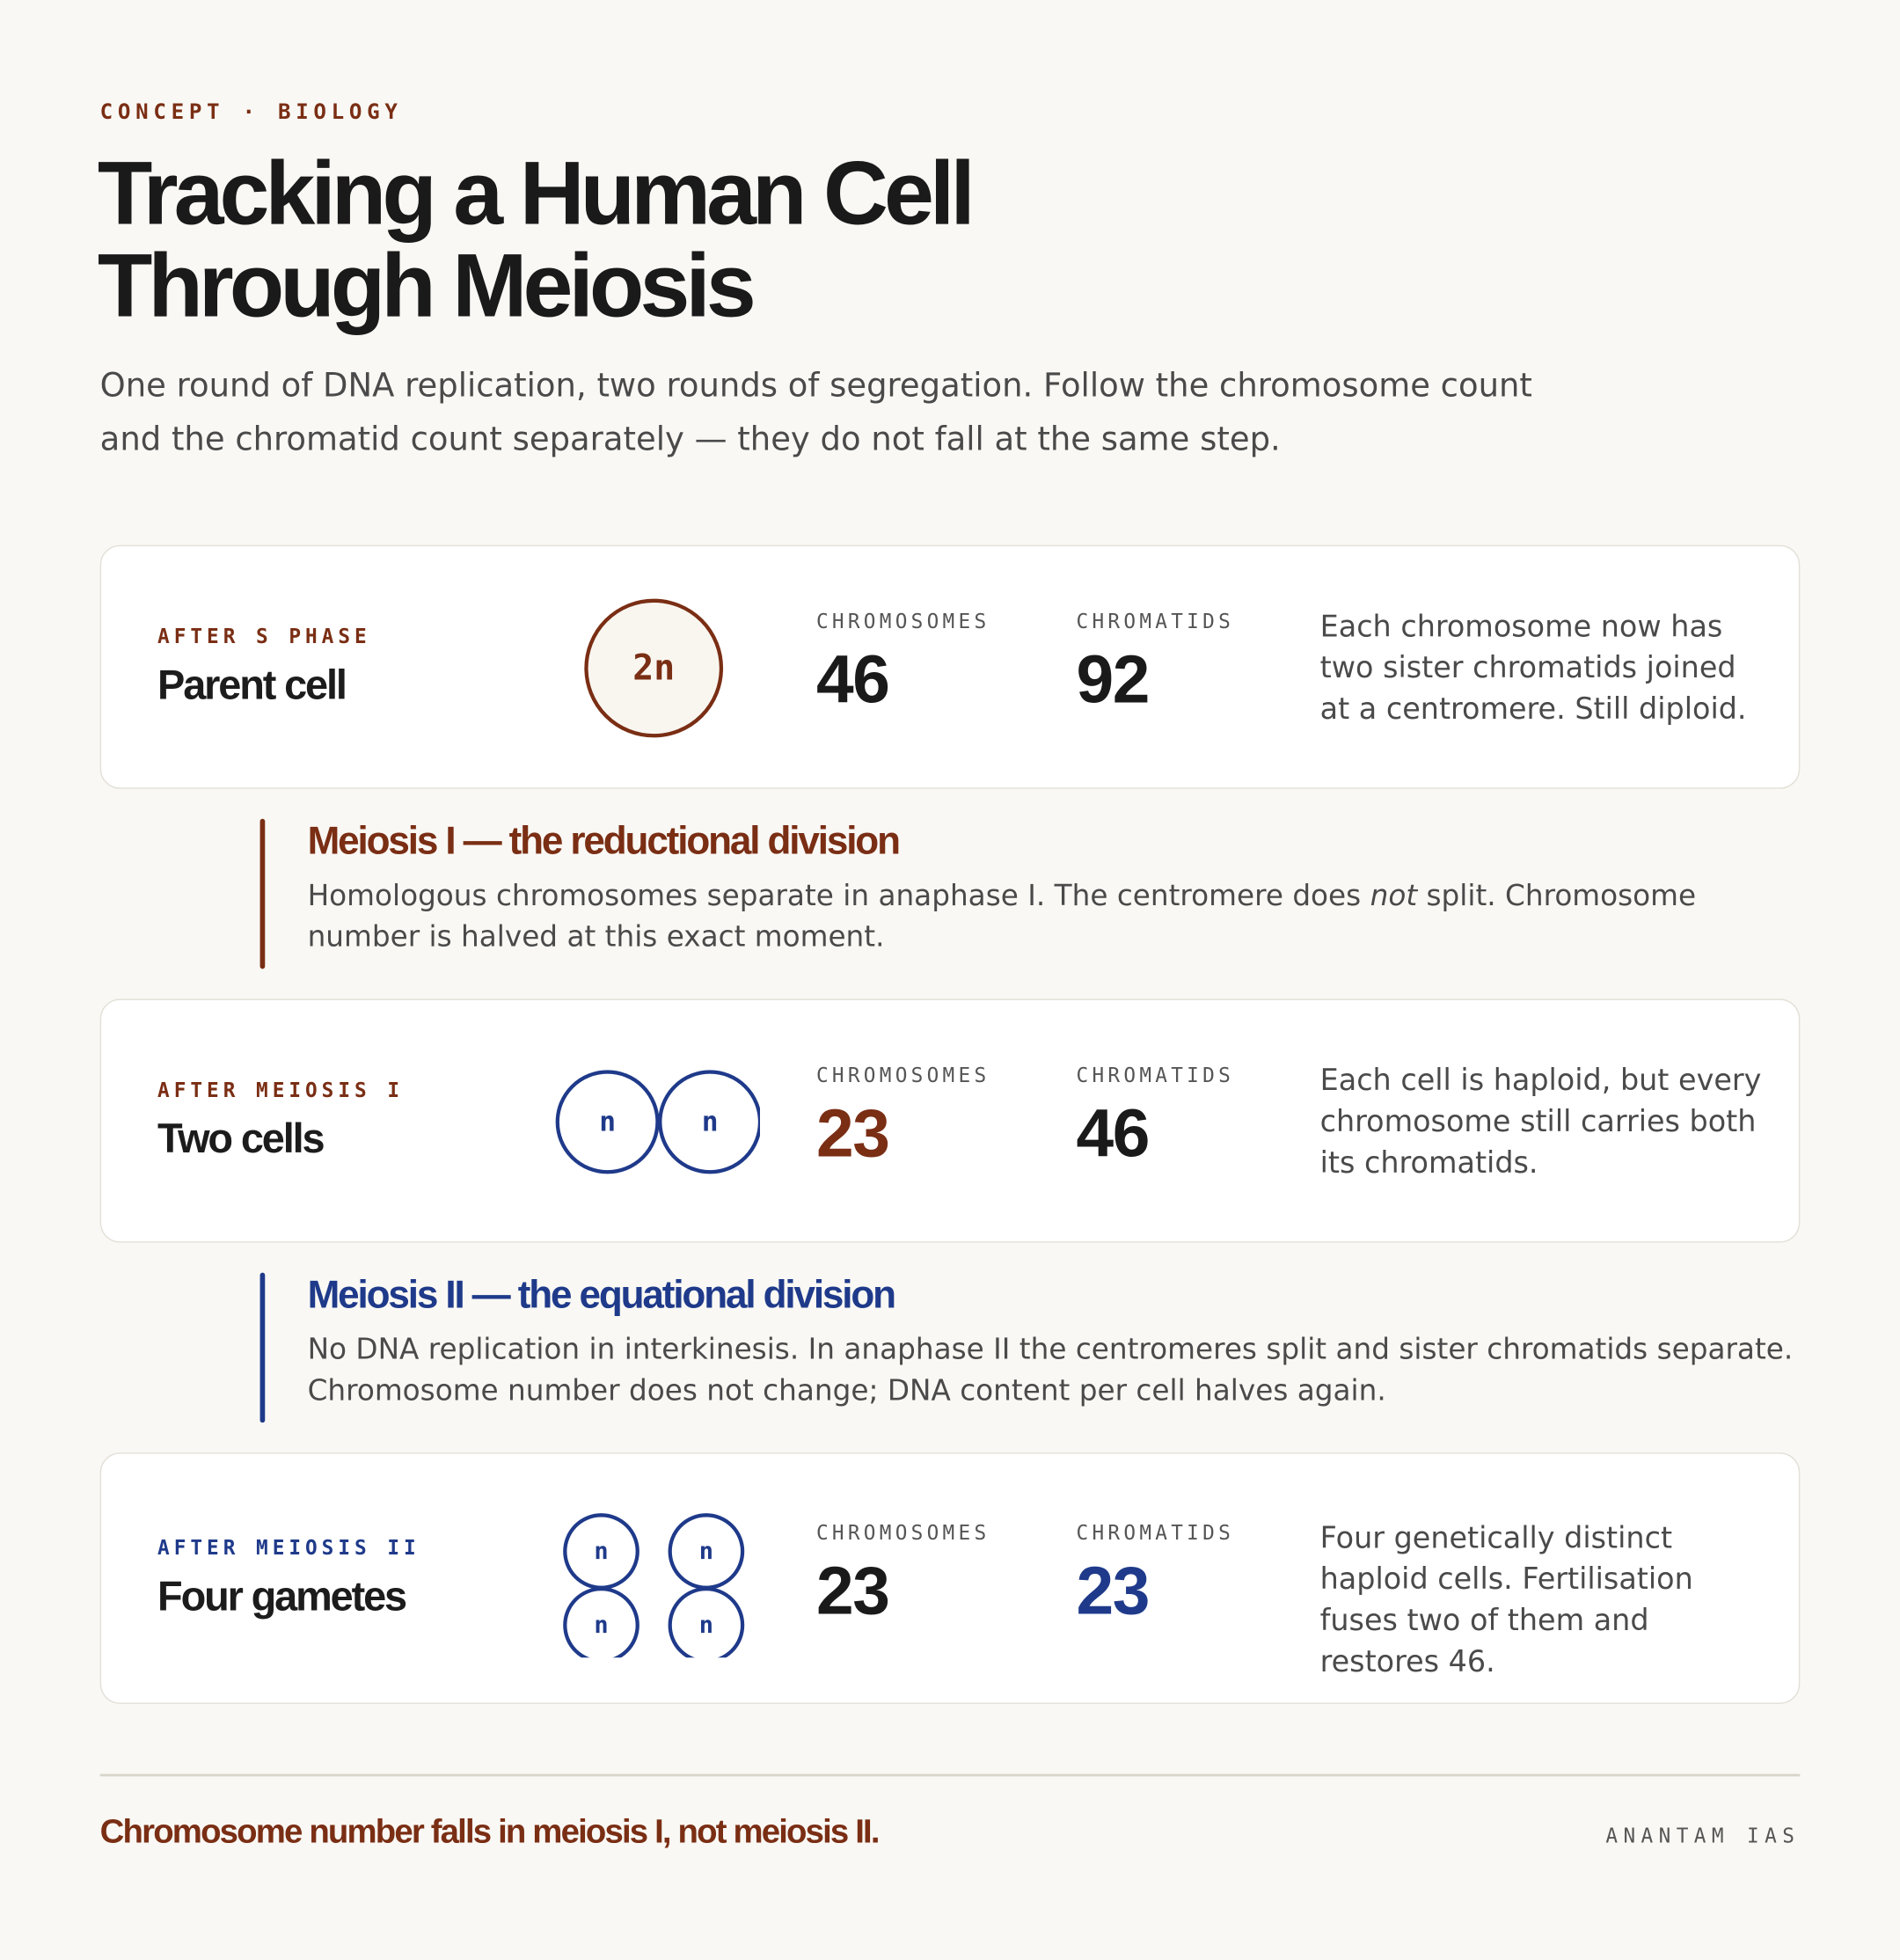 The height and width of the screenshot is (1960, 1900). I want to click on stage-name: Two cells, so click(241, 1138).